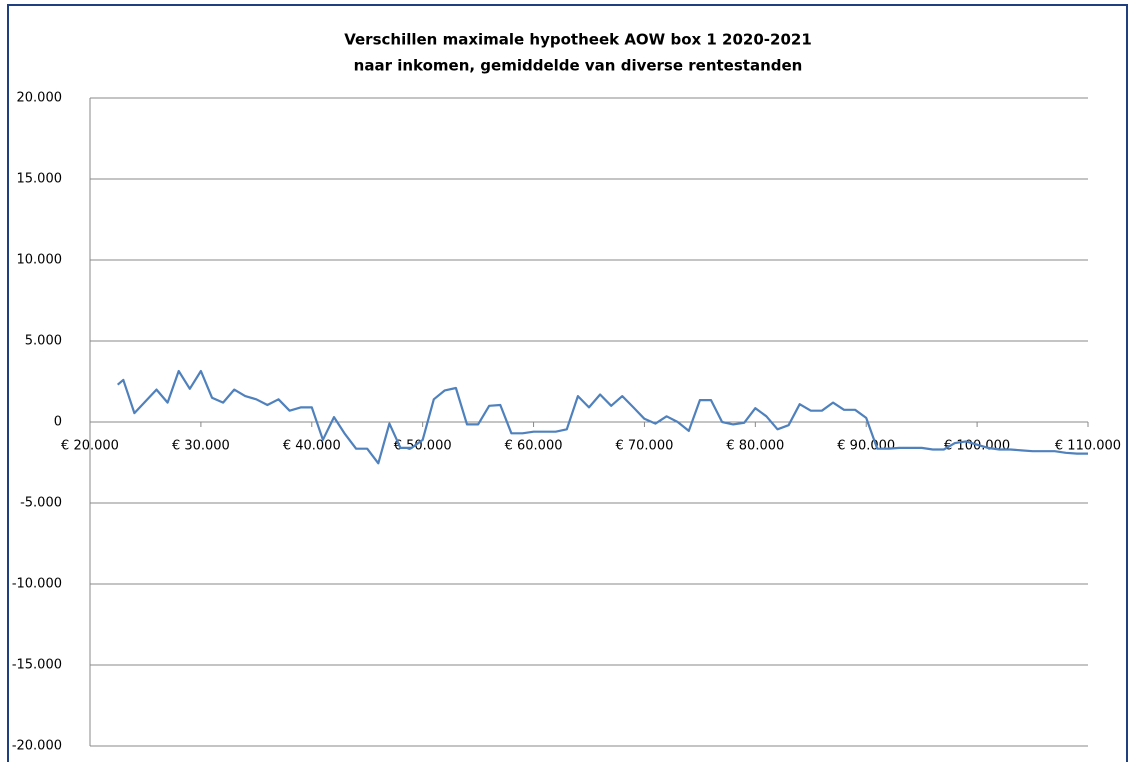  Describe the element at coordinates (40, 179) in the screenshot. I see `y-tick-label: 15.000` at that location.